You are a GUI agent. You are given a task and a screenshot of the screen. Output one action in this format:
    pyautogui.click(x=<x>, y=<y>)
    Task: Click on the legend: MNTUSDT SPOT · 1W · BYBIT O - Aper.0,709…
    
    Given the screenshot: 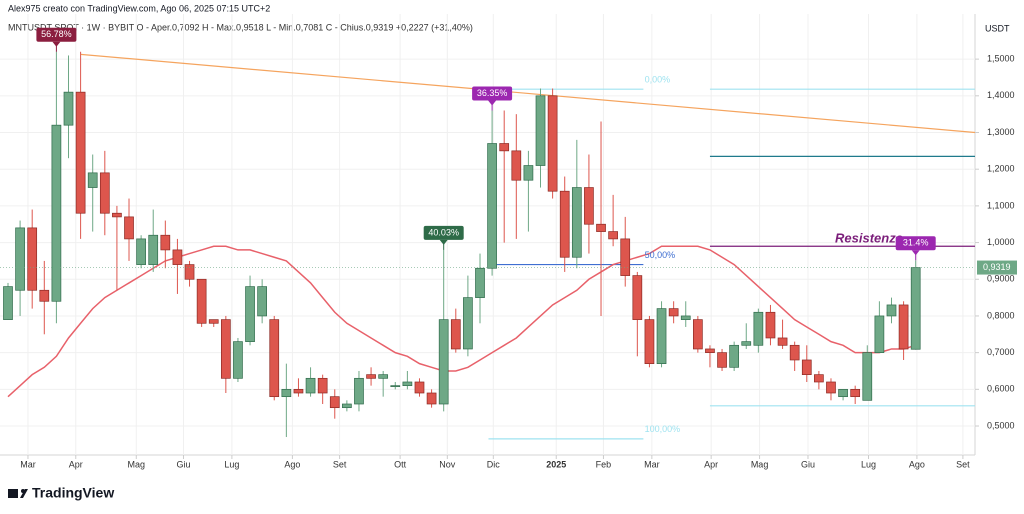 What is the action you would take?
    pyautogui.click(x=240, y=27)
    